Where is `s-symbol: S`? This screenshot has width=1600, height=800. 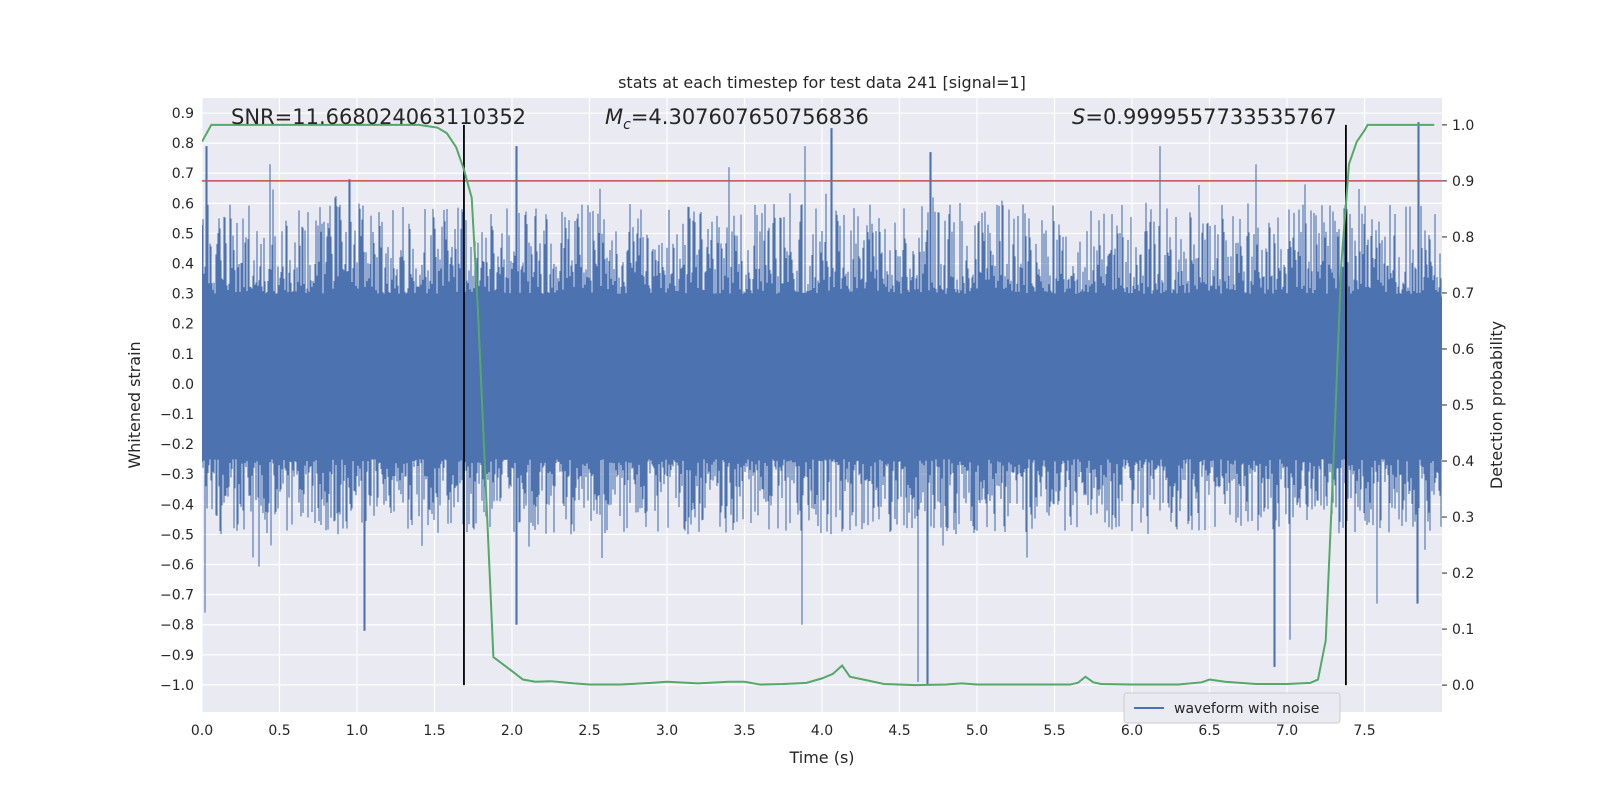 s-symbol: S is located at coordinates (1078, 117).